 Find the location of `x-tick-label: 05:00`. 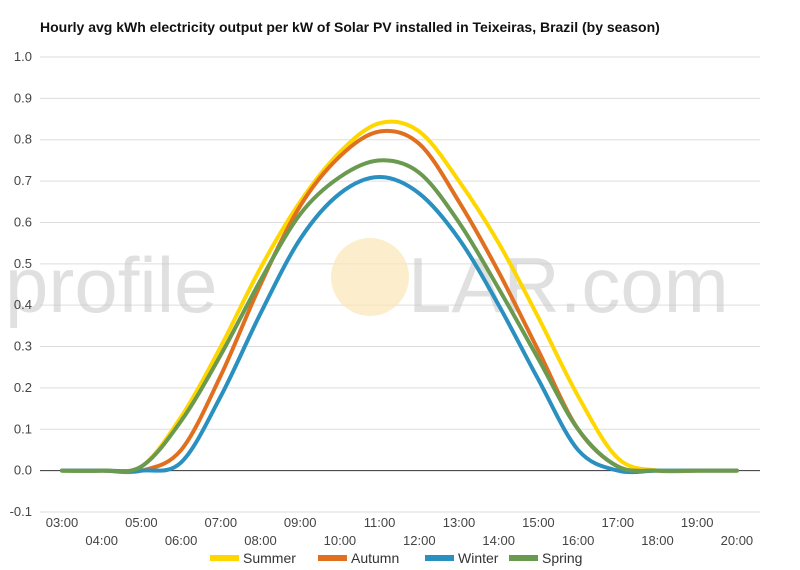

x-tick-label: 05:00 is located at coordinates (141, 522).